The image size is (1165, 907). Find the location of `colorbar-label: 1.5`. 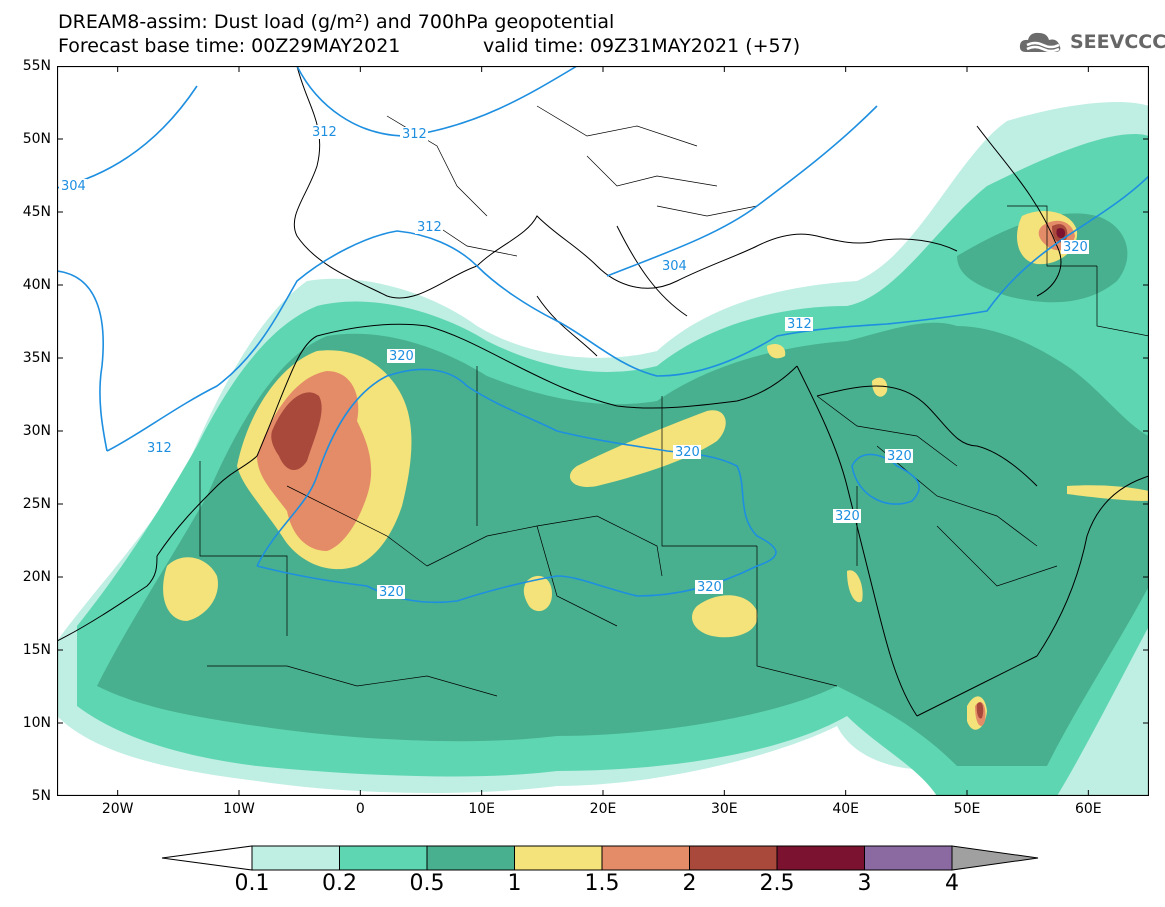

colorbar-label: 1.5 is located at coordinates (602, 883).